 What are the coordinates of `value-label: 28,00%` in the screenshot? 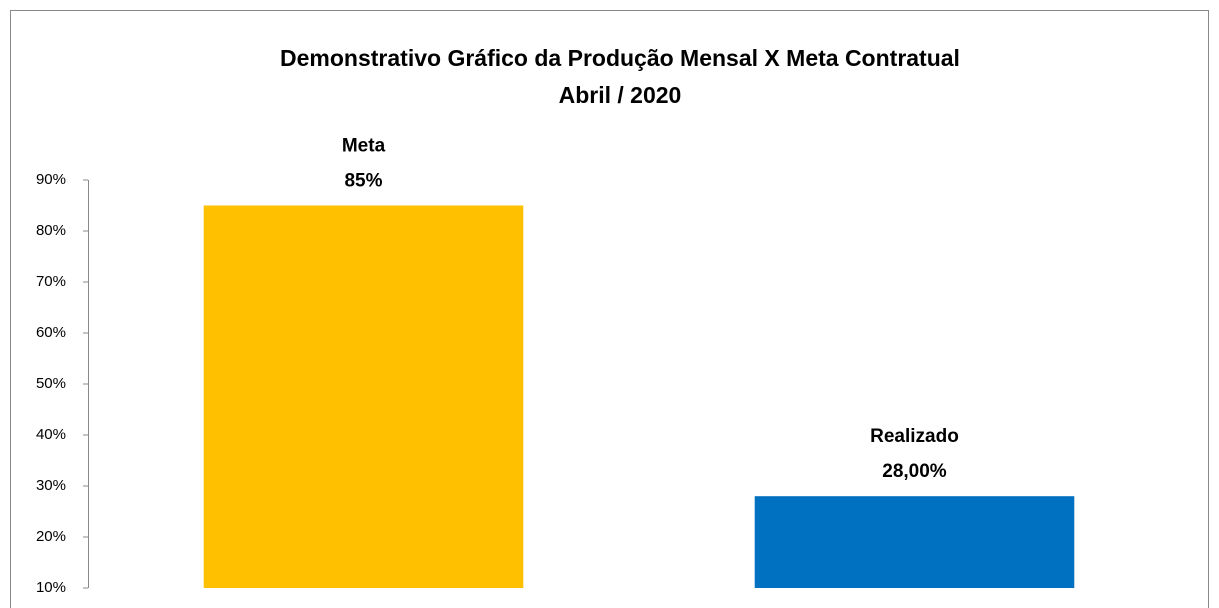 It's located at (914, 471).